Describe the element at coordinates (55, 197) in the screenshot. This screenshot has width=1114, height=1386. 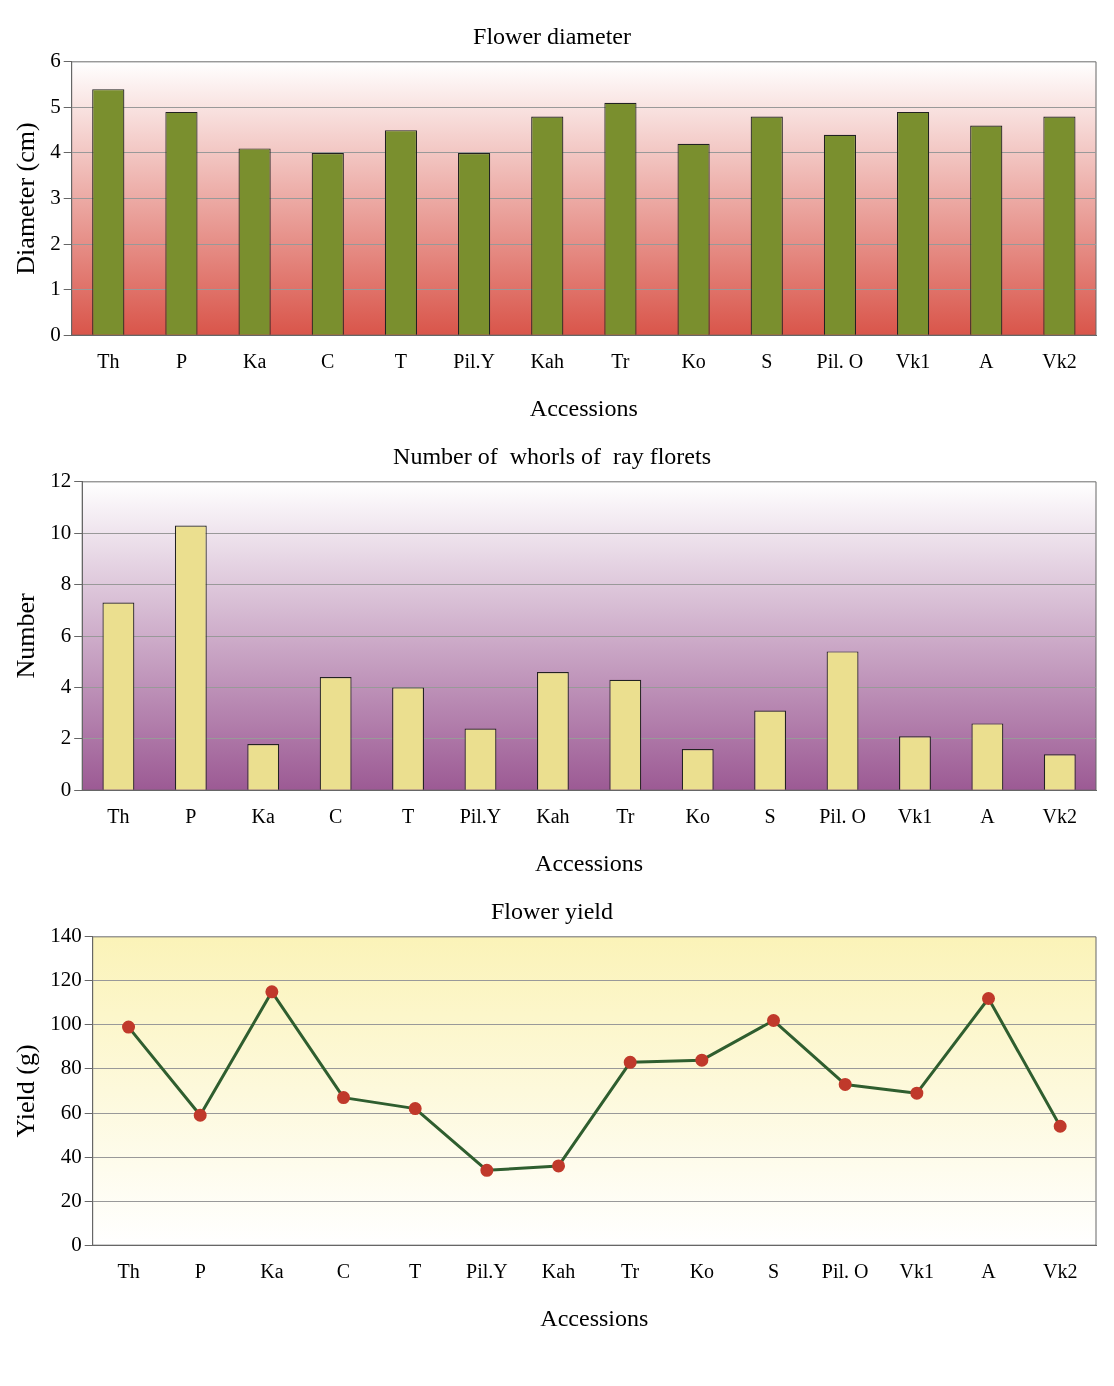
I see `y-tick-label: 3` at that location.